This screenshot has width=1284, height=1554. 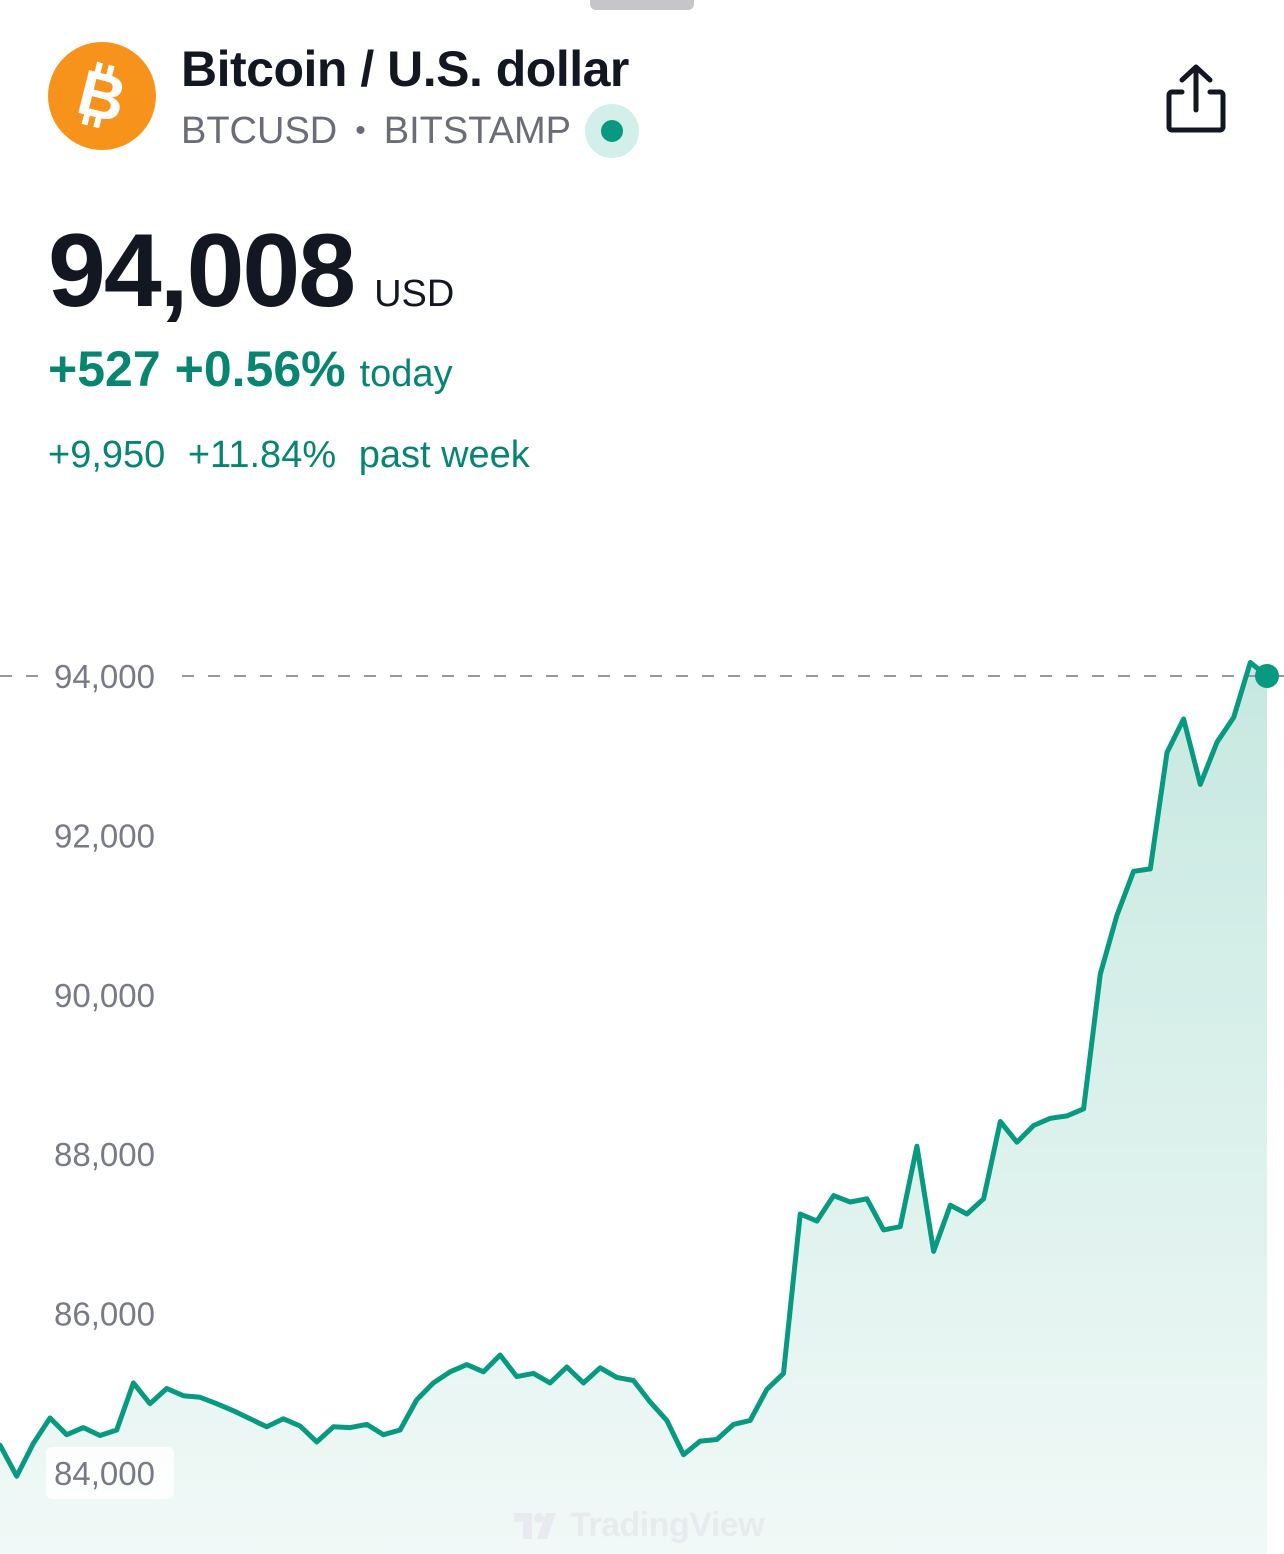 What do you see at coordinates (104, 369) in the screenshot?
I see `today-change-value: +527` at bounding box center [104, 369].